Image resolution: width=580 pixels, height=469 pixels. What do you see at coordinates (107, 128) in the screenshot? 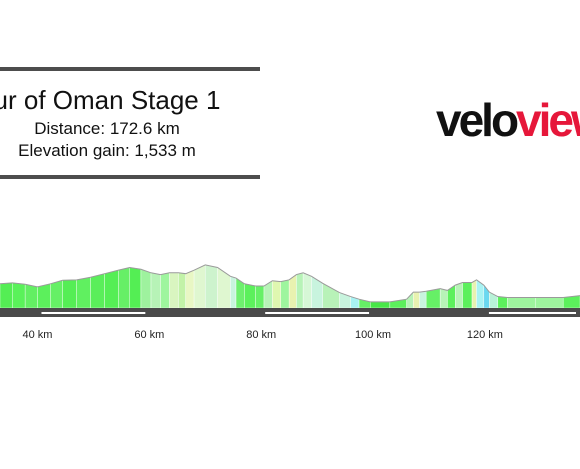
I see `stage-distance: Distance: 172.6 km` at bounding box center [107, 128].